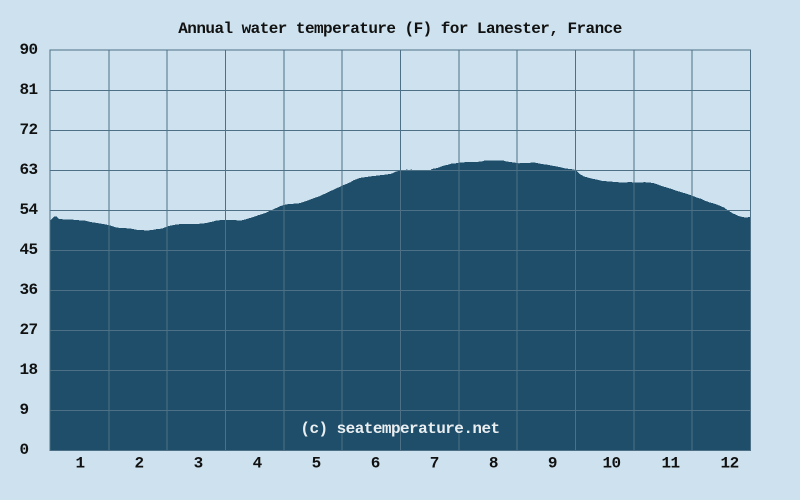 The height and width of the screenshot is (500, 800). Describe the element at coordinates (29, 330) in the screenshot. I see `svg-text: 27` at that location.